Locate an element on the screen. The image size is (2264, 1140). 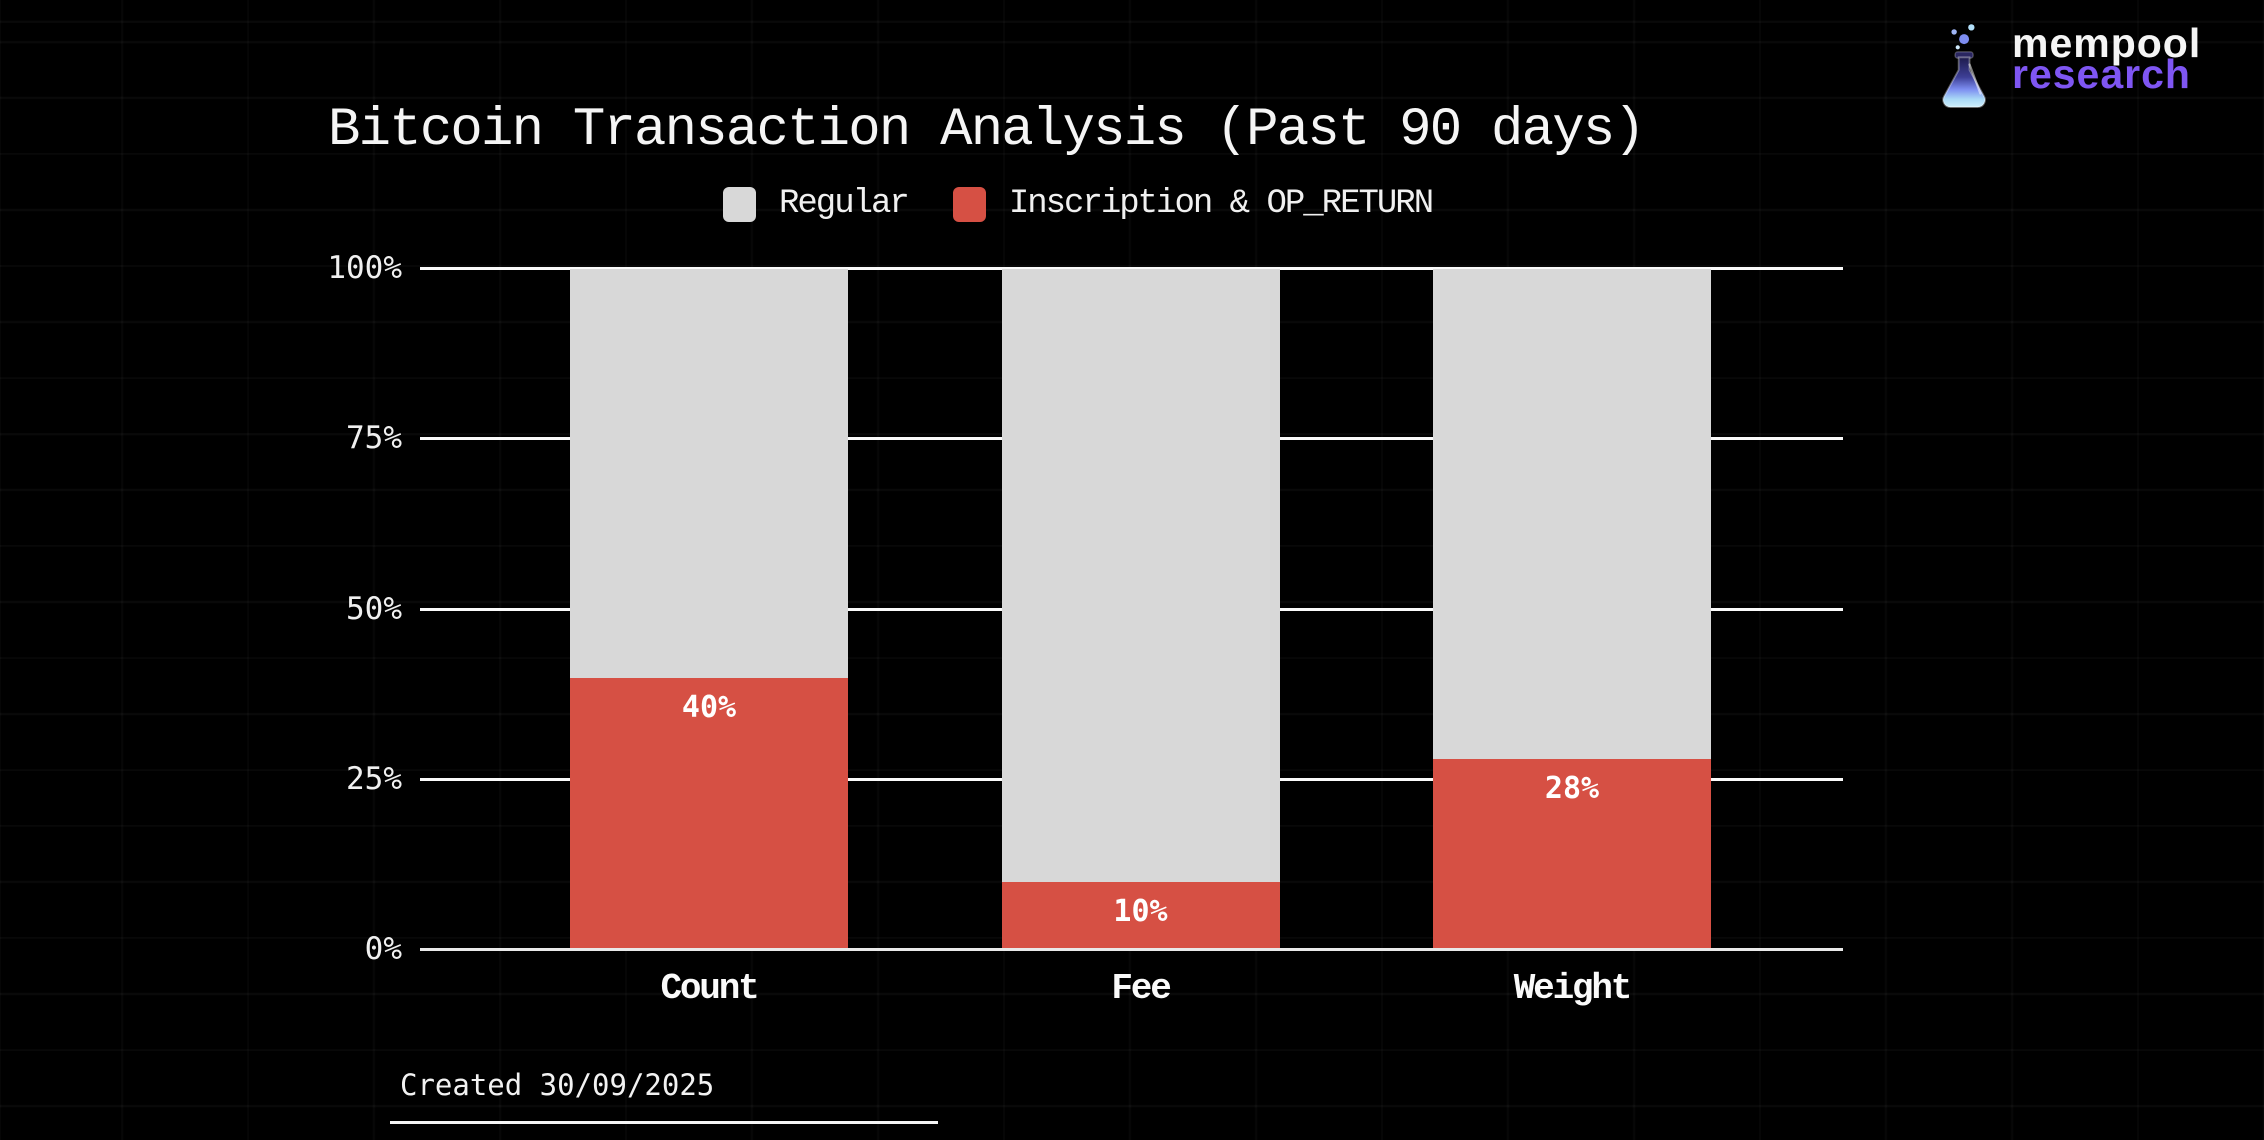
gridline is located at coordinates (1131, 268).